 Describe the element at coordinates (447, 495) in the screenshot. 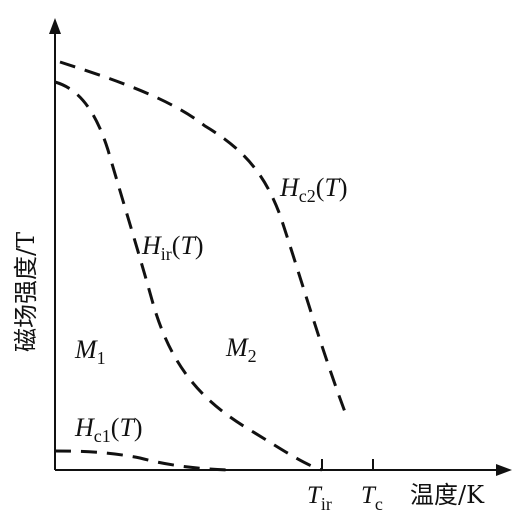

I see `x-axis-label: 温度/K` at that location.